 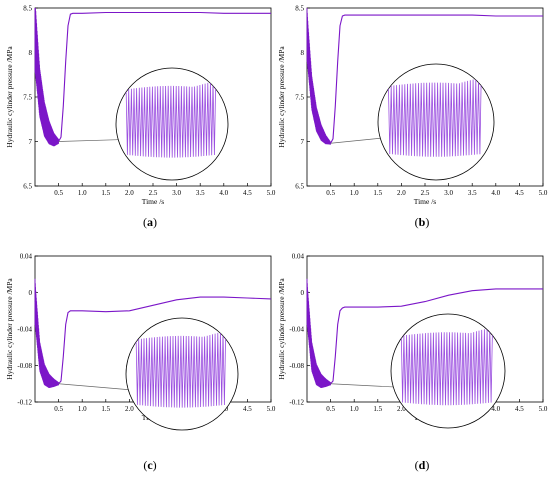 I want to click on panel-label-letter: d, so click(x=422, y=465).